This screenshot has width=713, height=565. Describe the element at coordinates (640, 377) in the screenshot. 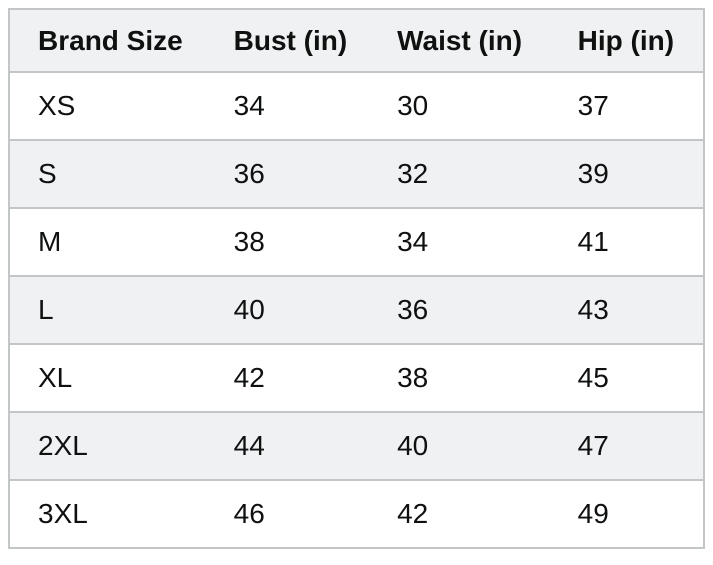

I see `cell-hip: 45` at that location.